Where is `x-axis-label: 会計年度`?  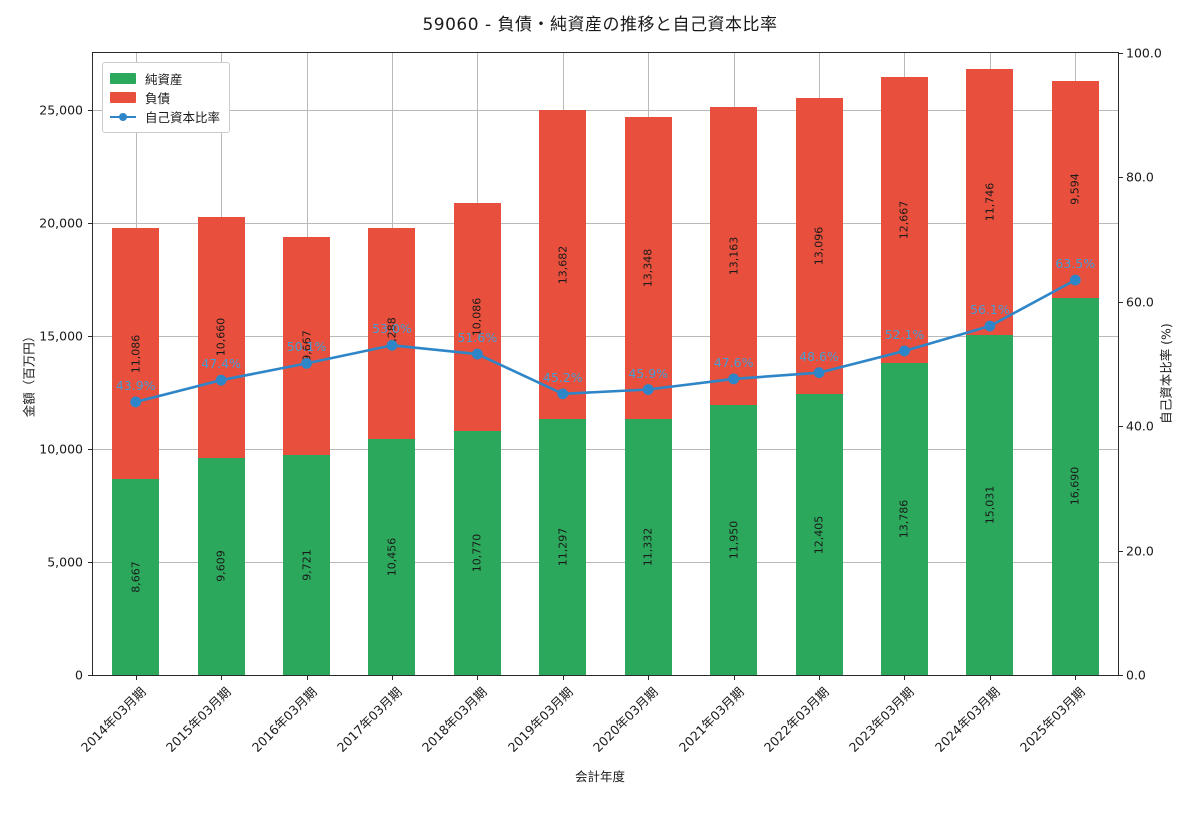 x-axis-label: 会計年度 is located at coordinates (599, 776).